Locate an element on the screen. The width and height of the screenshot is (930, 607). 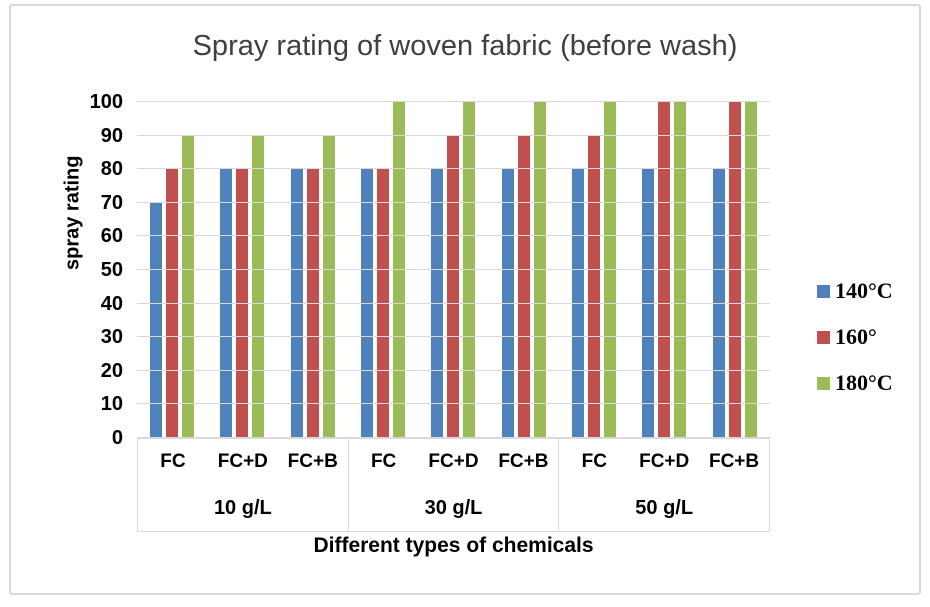
y-tick-label: 10 is located at coordinates (111, 404).